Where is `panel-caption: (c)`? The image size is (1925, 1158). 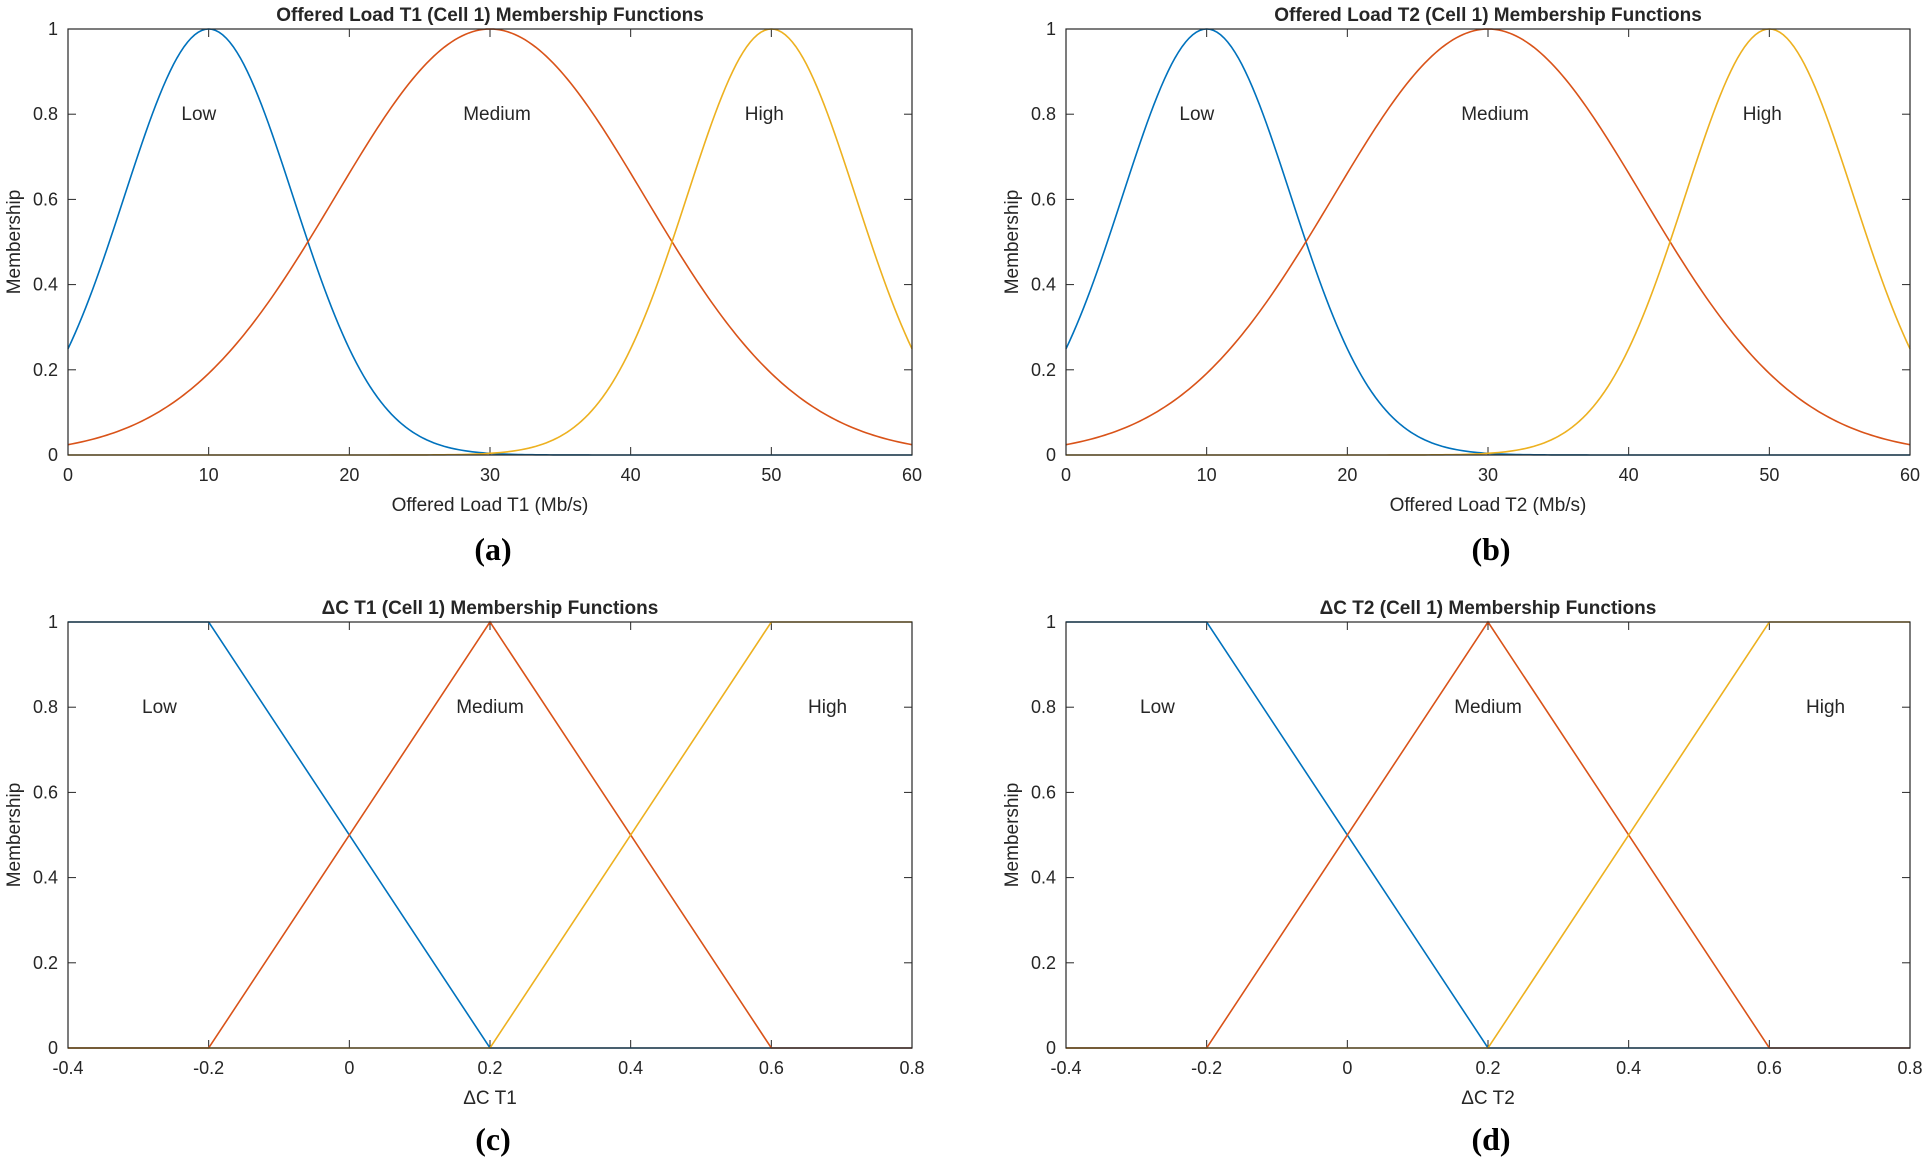 panel-caption: (c) is located at coordinates (493, 1139).